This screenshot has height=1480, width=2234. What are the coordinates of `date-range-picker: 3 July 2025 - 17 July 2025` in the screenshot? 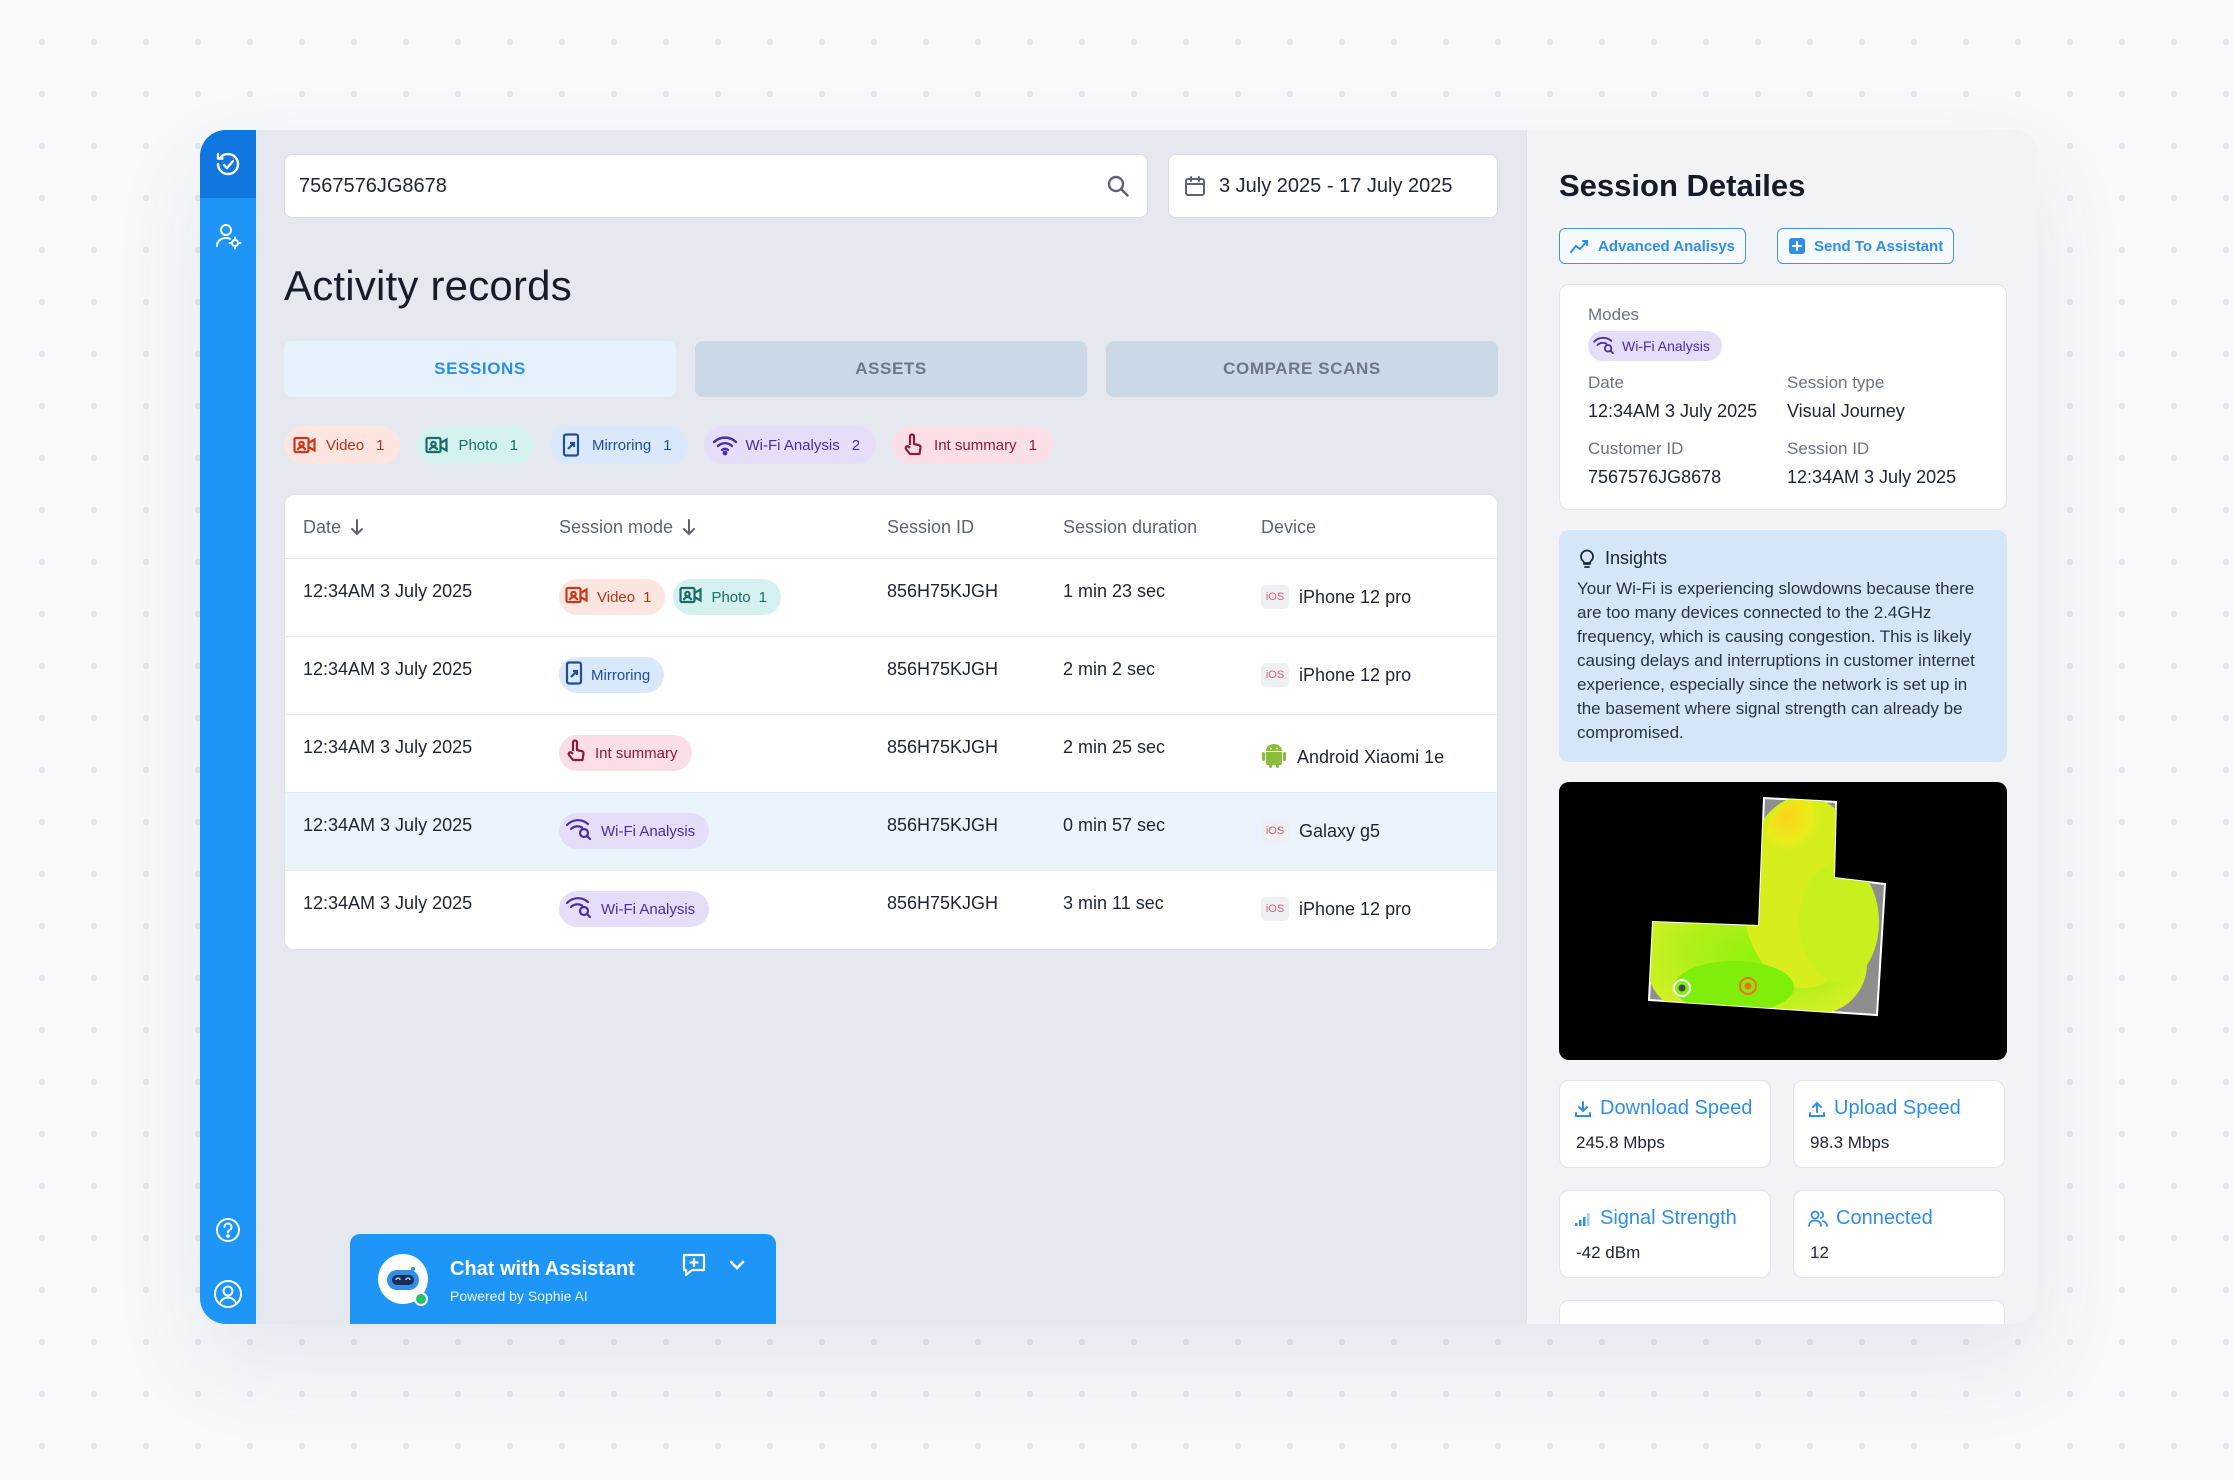 It's located at (1333, 186).